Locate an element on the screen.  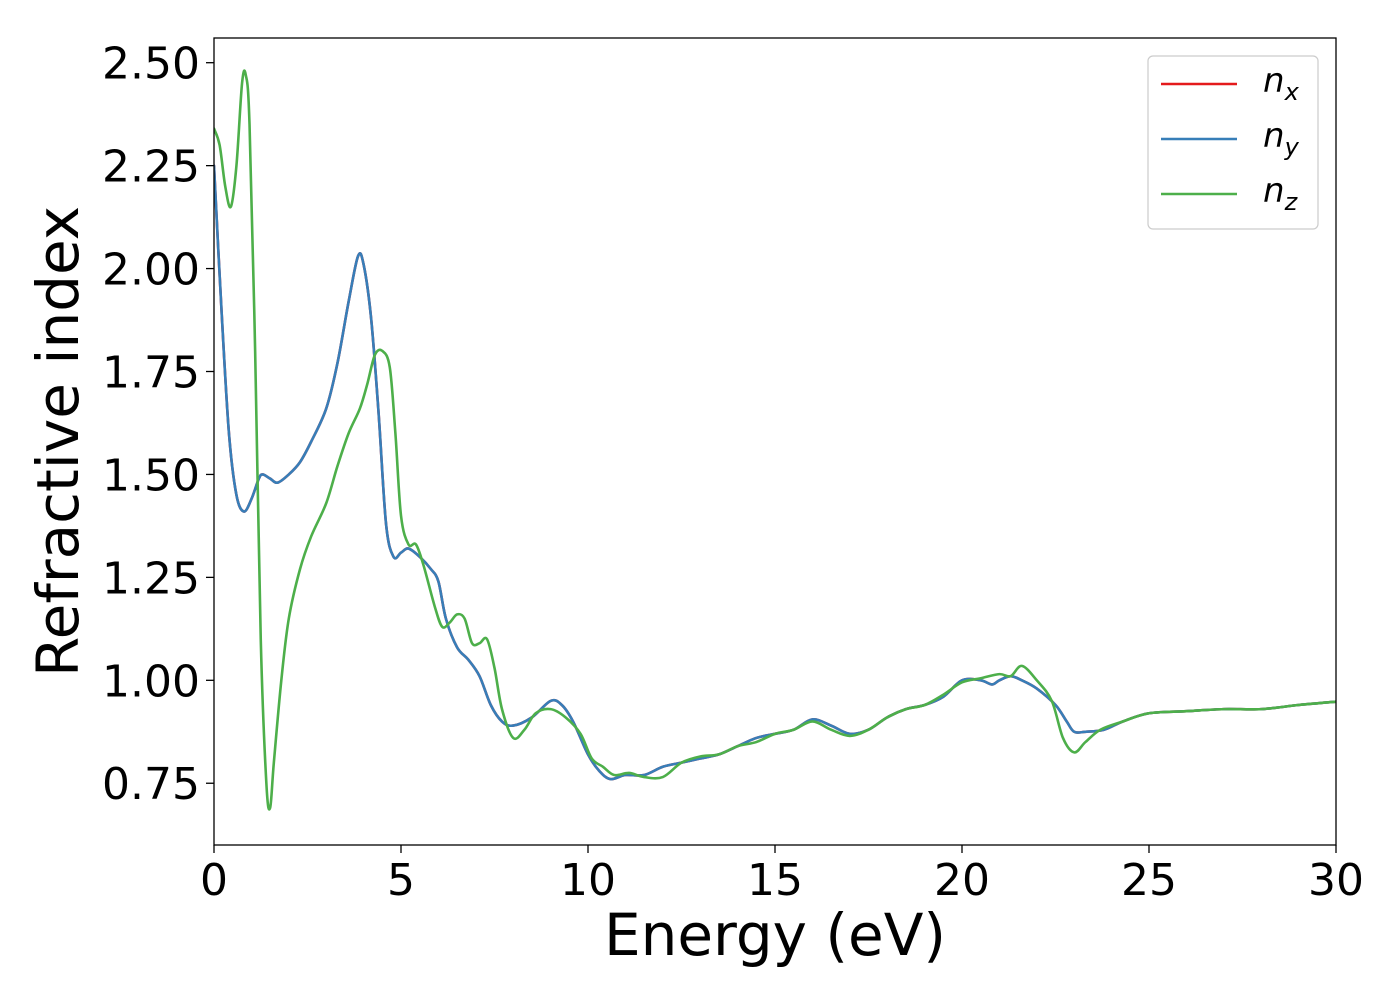
y-tick-label: 1.75 is located at coordinates (151, 373).